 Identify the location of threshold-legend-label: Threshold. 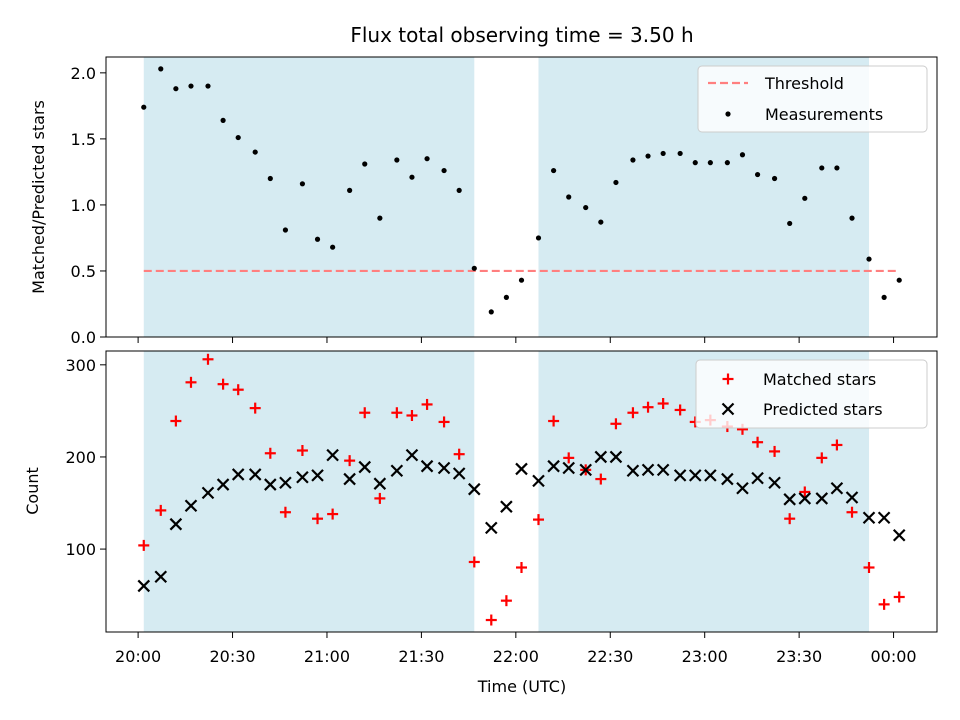
(804, 83).